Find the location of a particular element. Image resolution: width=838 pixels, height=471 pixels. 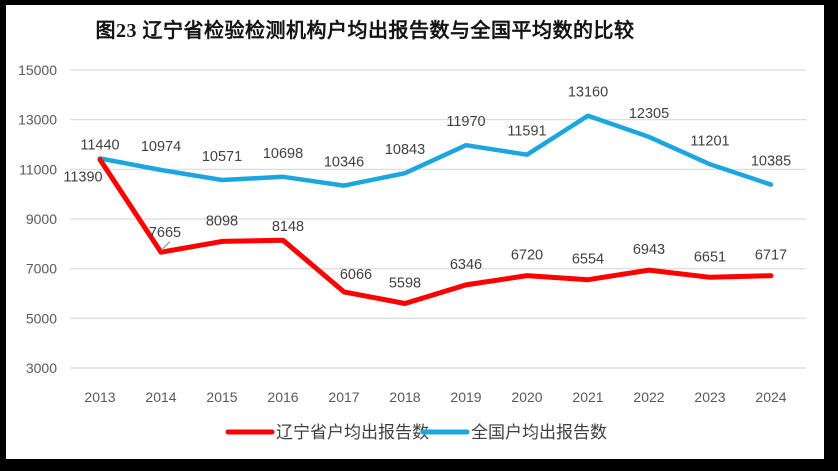

label-leader-line is located at coordinates (165, 245).